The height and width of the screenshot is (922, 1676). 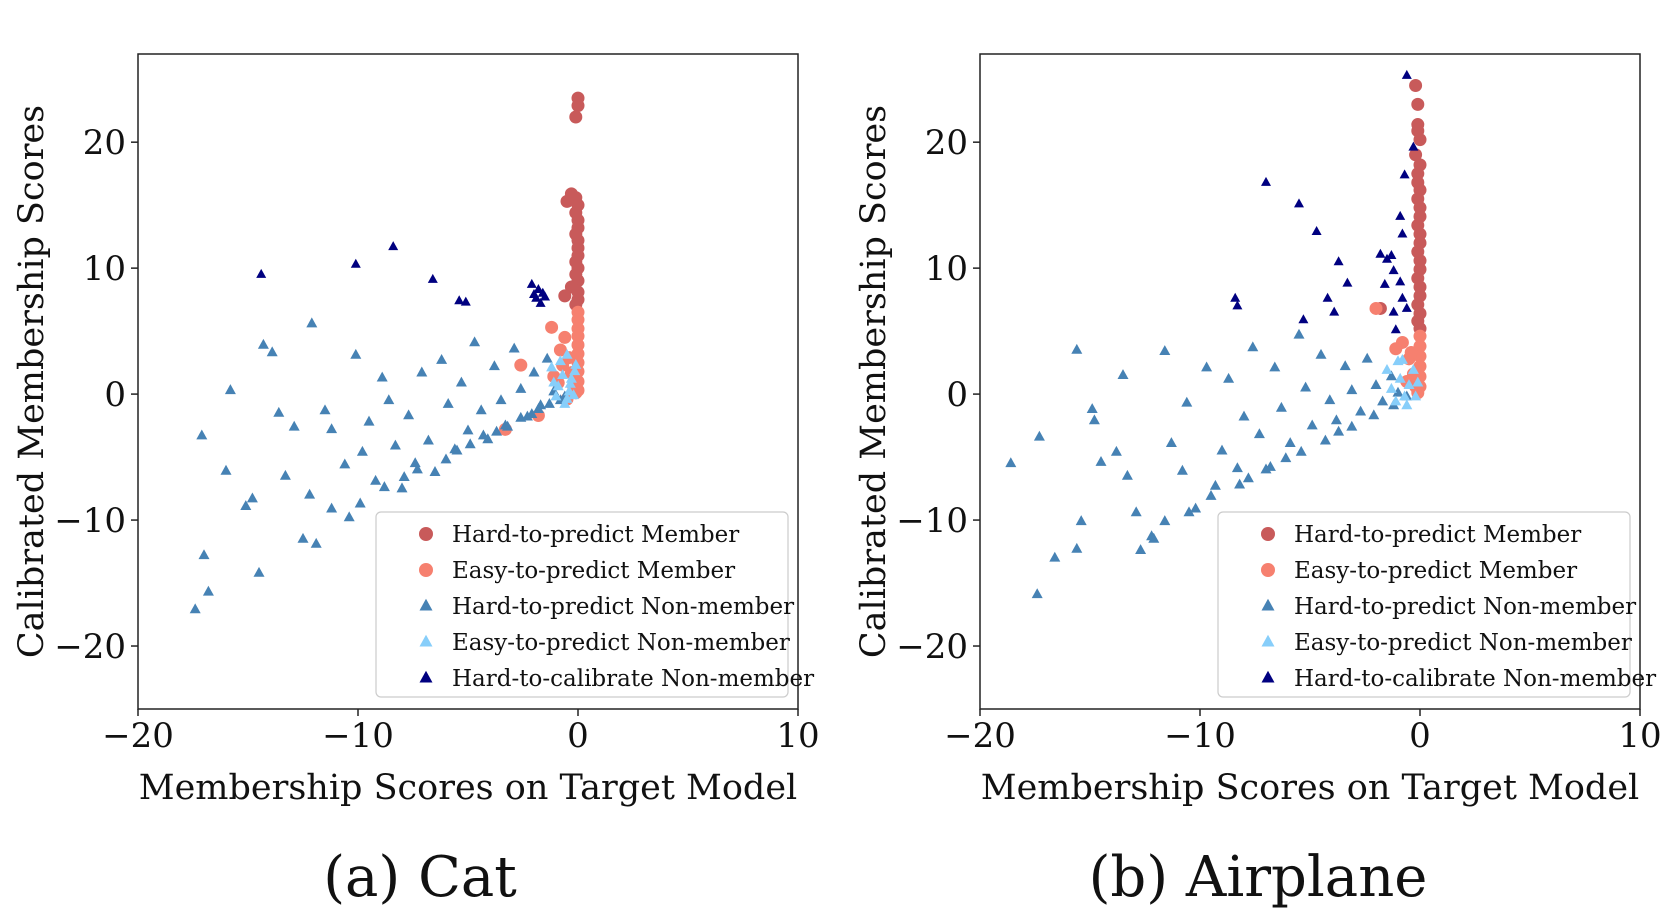 What do you see at coordinates (90, 647) in the screenshot?
I see `y-tick-label: −20` at bounding box center [90, 647].